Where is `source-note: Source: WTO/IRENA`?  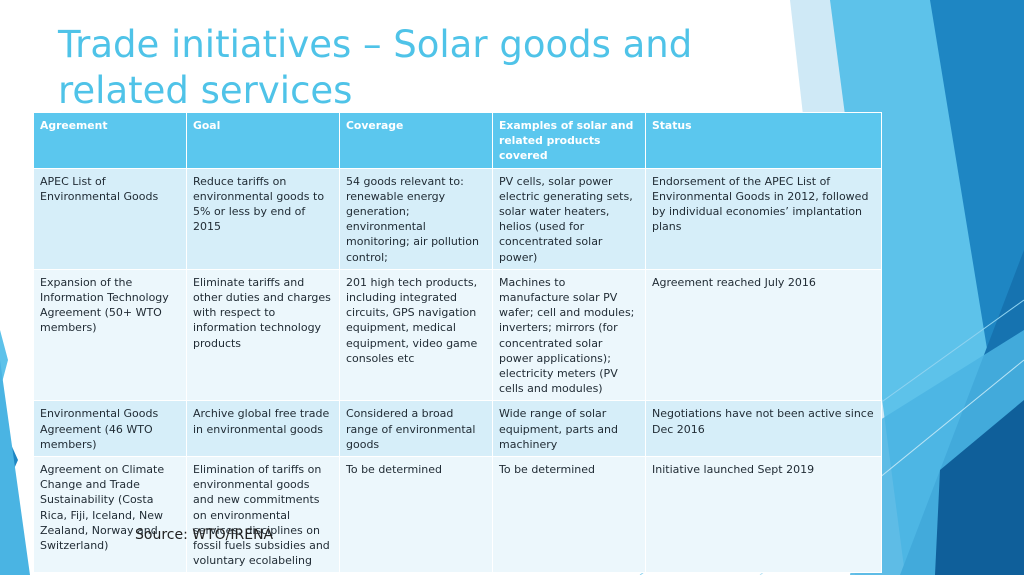 source-note: Source: WTO/IRENA is located at coordinates (204, 535).